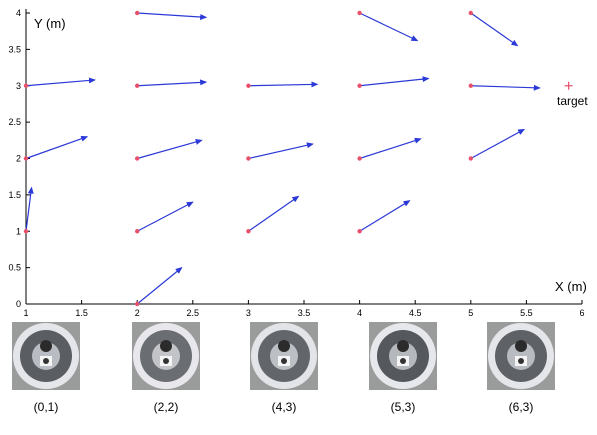  I want to click on thumbnail-caption: (0,1), so click(46, 407).